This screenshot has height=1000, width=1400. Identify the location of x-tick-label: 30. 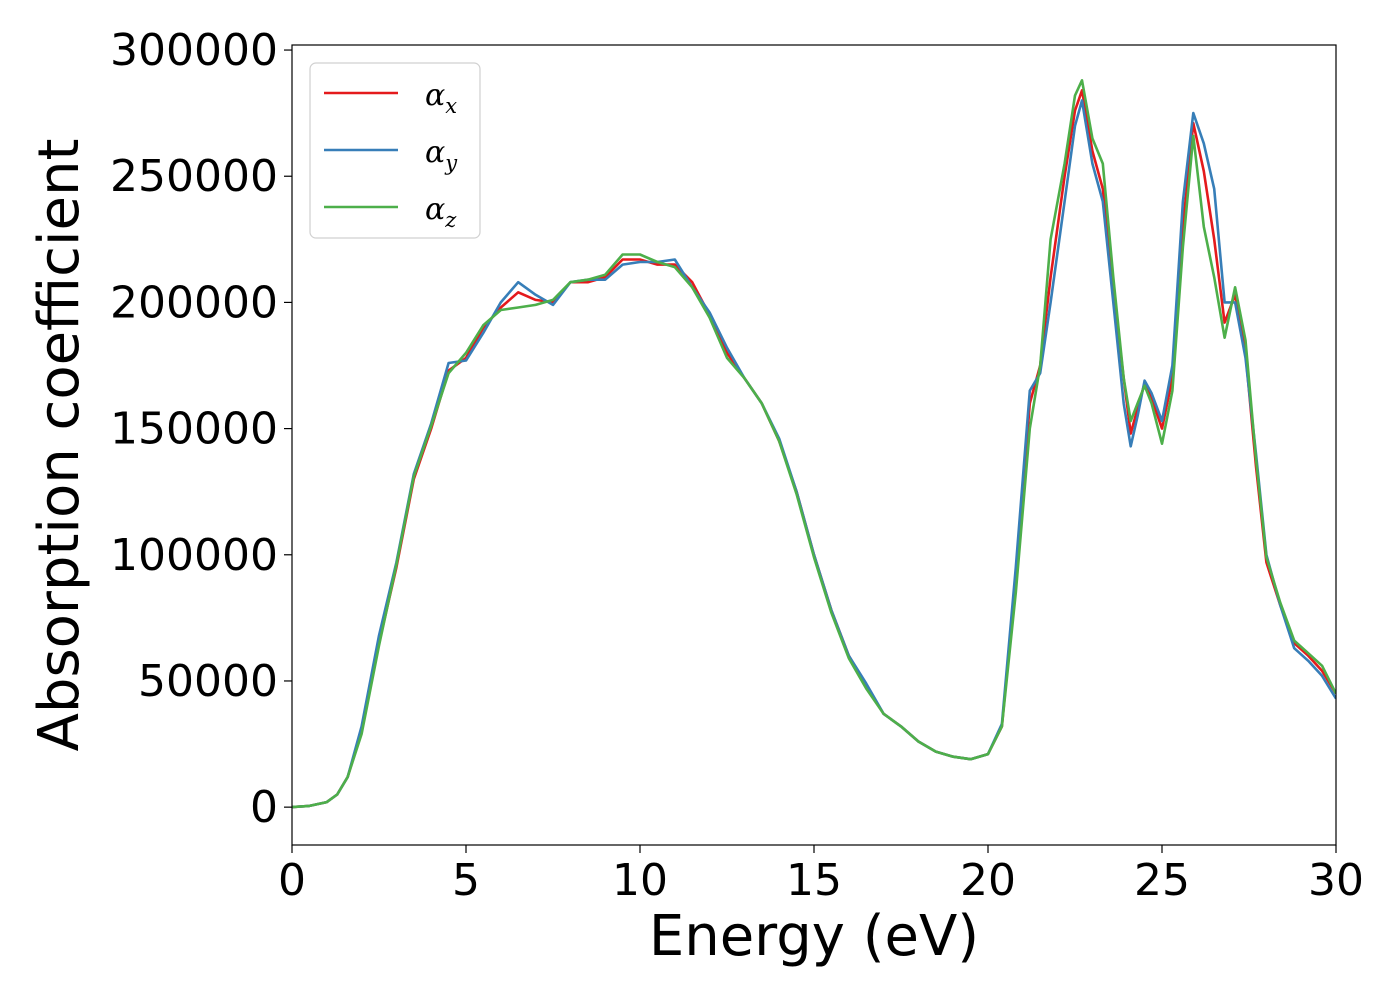
(1336, 880).